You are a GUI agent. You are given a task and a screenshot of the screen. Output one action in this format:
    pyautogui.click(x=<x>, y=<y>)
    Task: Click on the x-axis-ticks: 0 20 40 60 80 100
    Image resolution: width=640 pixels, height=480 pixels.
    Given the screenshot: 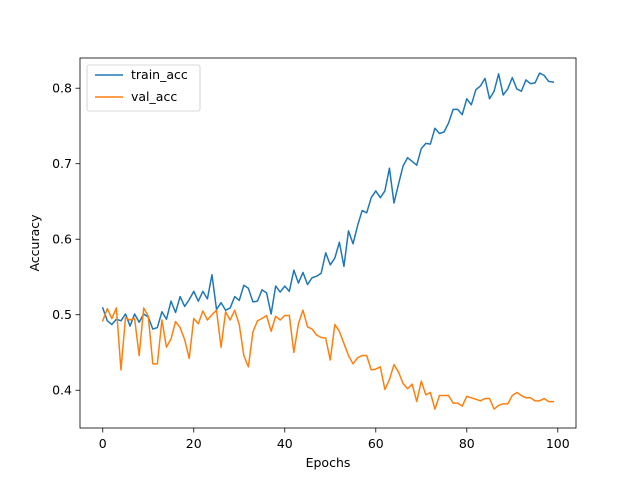 What is the action you would take?
    pyautogui.click(x=334, y=439)
    